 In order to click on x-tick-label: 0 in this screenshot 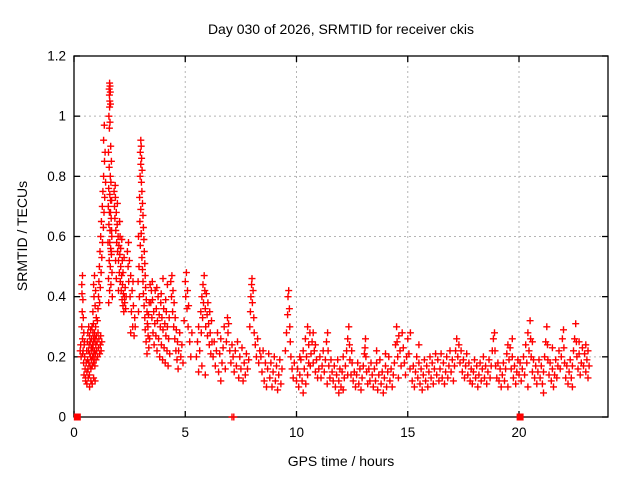, I will do `click(74, 432)`.